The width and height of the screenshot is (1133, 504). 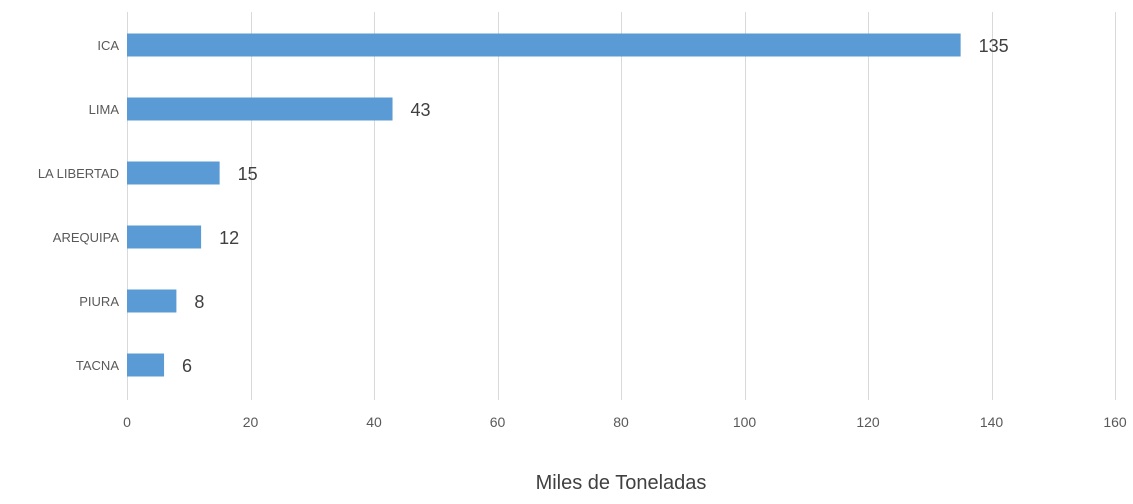 What do you see at coordinates (199, 302) in the screenshot?
I see `data-label: 8` at bounding box center [199, 302].